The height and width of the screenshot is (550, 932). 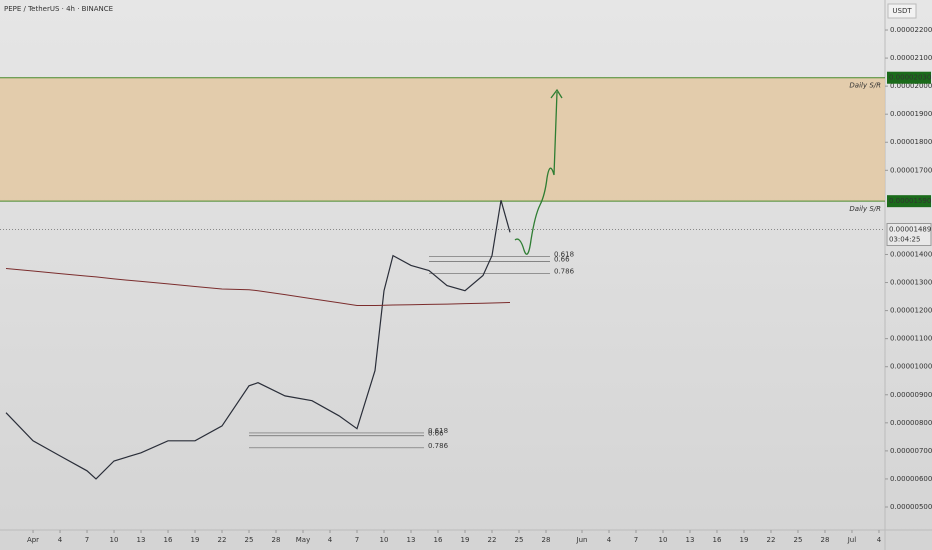 I want to click on current-price-box, so click(x=909, y=235).